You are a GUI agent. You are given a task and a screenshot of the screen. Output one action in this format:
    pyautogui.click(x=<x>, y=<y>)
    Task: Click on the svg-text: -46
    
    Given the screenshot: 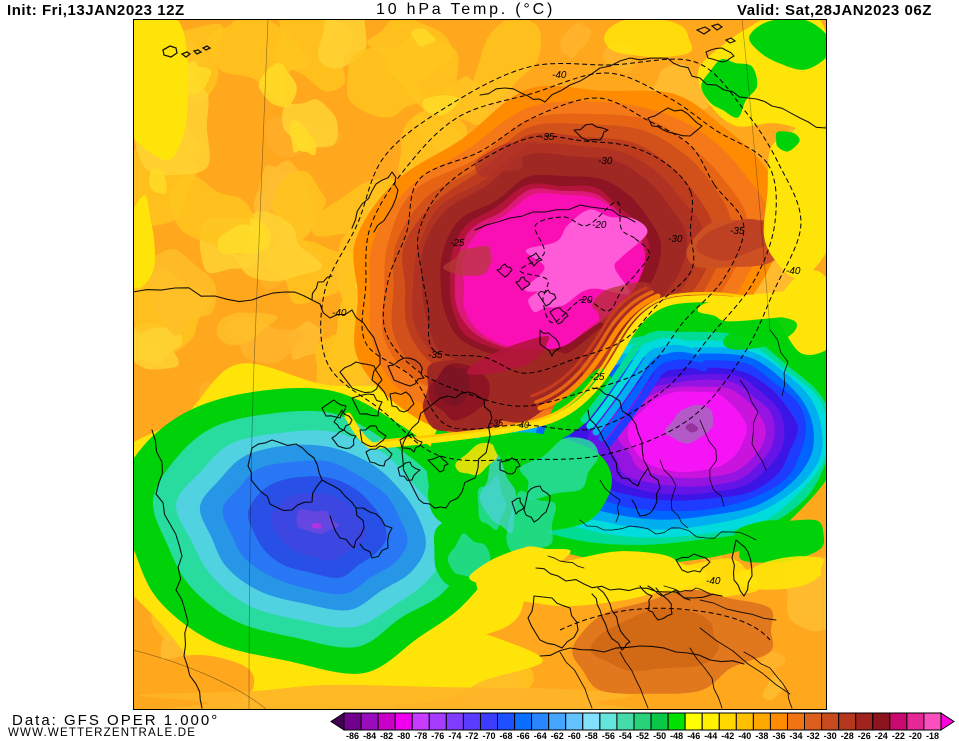 What is the action you would take?
    pyautogui.click(x=693, y=736)
    